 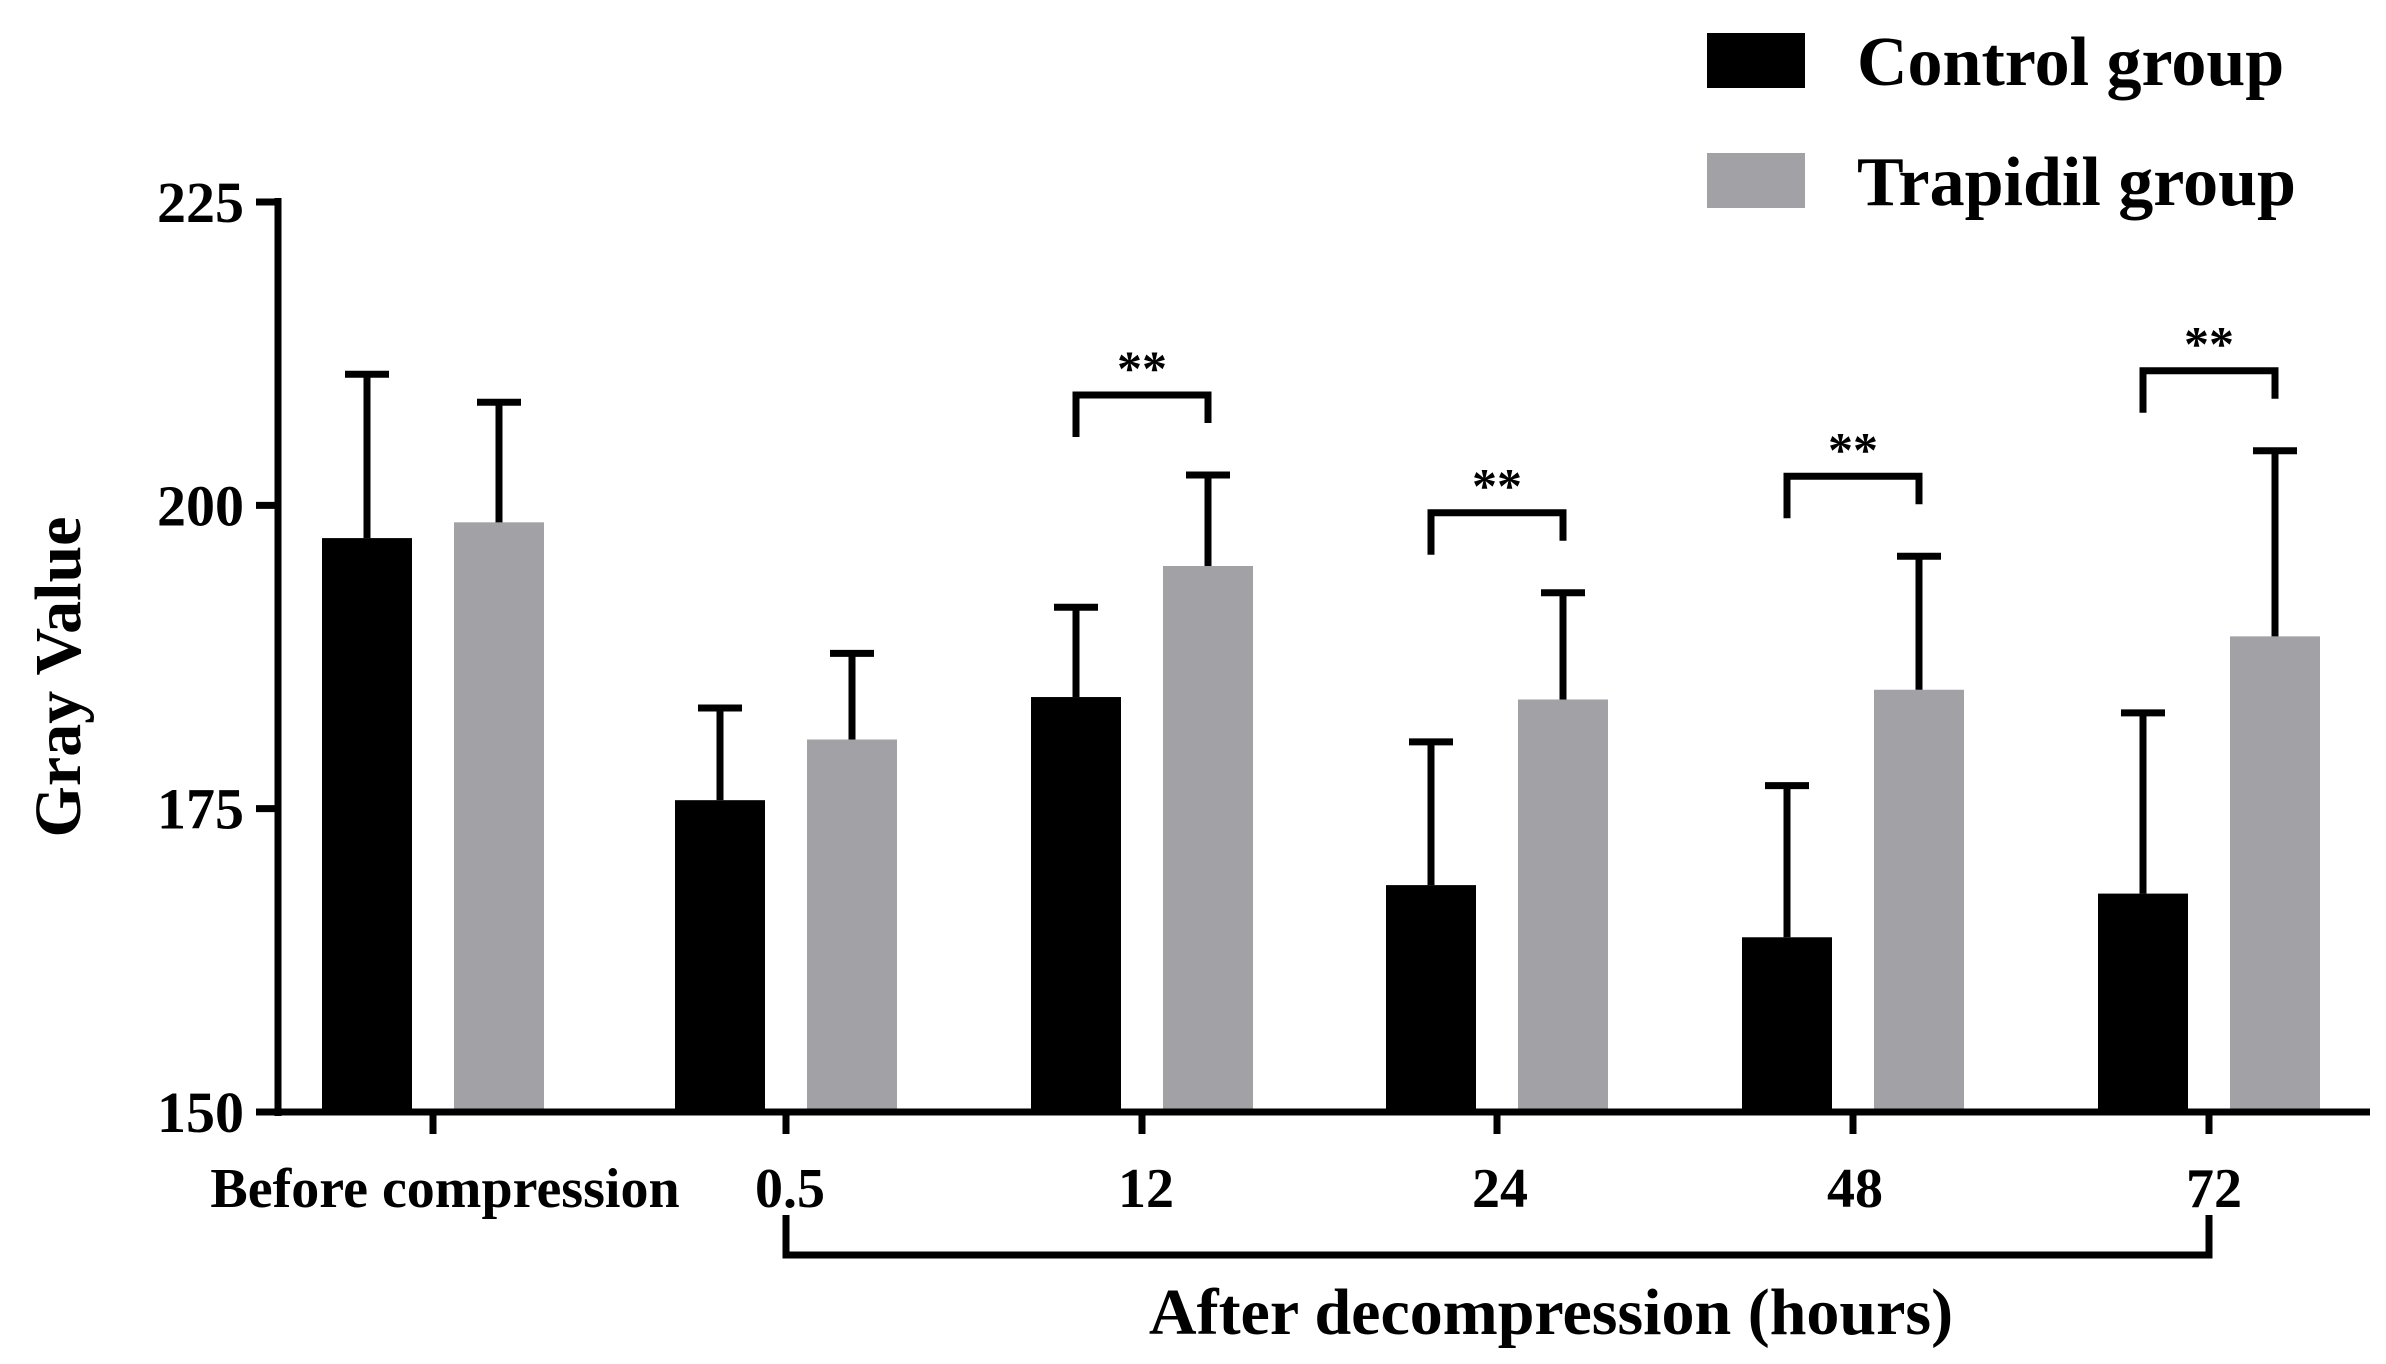 I want to click on legend-label: Control group, so click(x=2070, y=62).